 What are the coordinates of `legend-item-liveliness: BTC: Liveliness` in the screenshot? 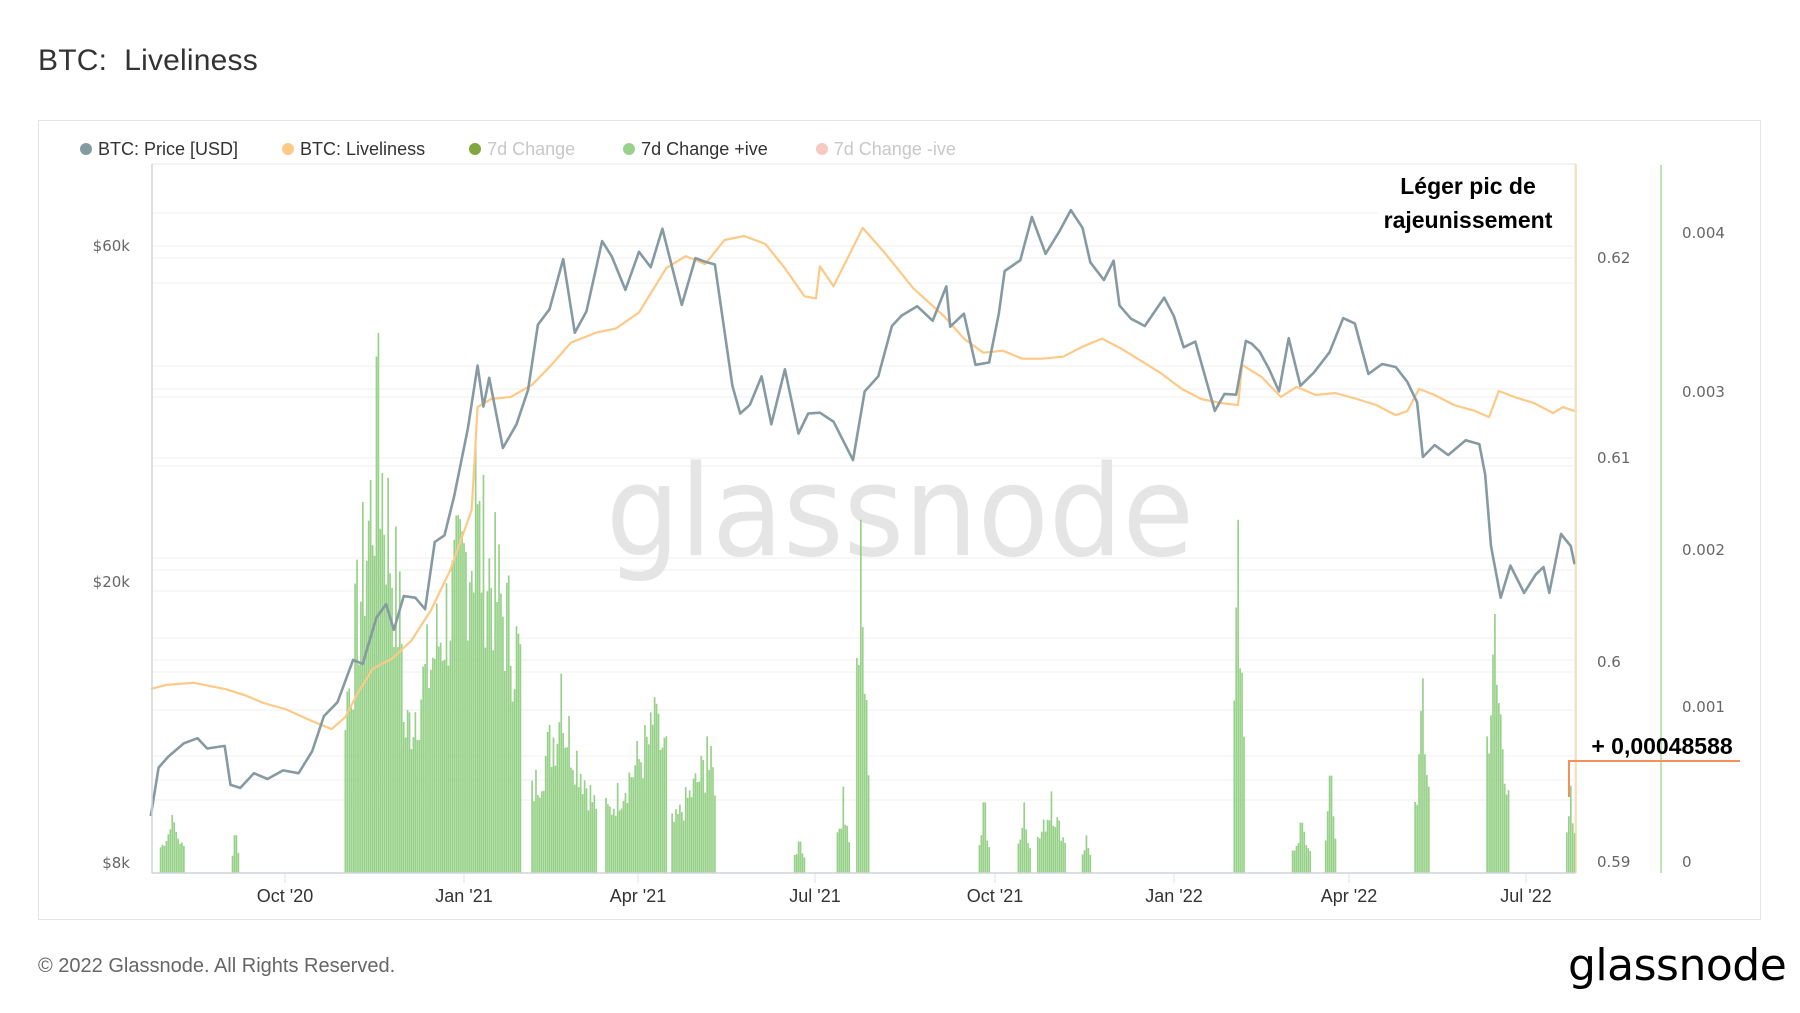 It's located at (353, 149).